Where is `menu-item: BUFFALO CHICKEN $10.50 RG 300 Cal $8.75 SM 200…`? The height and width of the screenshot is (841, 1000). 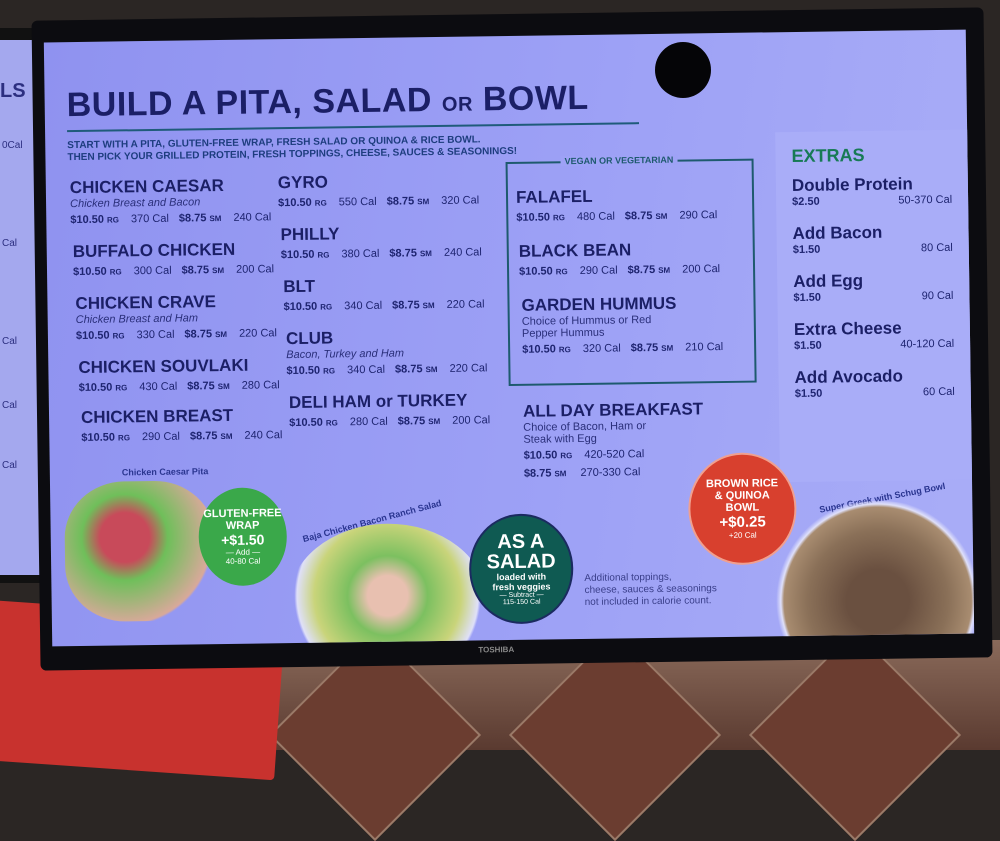
menu-item: BUFFALO CHICKEN $10.50 RG 300 Cal $8.75 SM 200… is located at coordinates (173, 259).